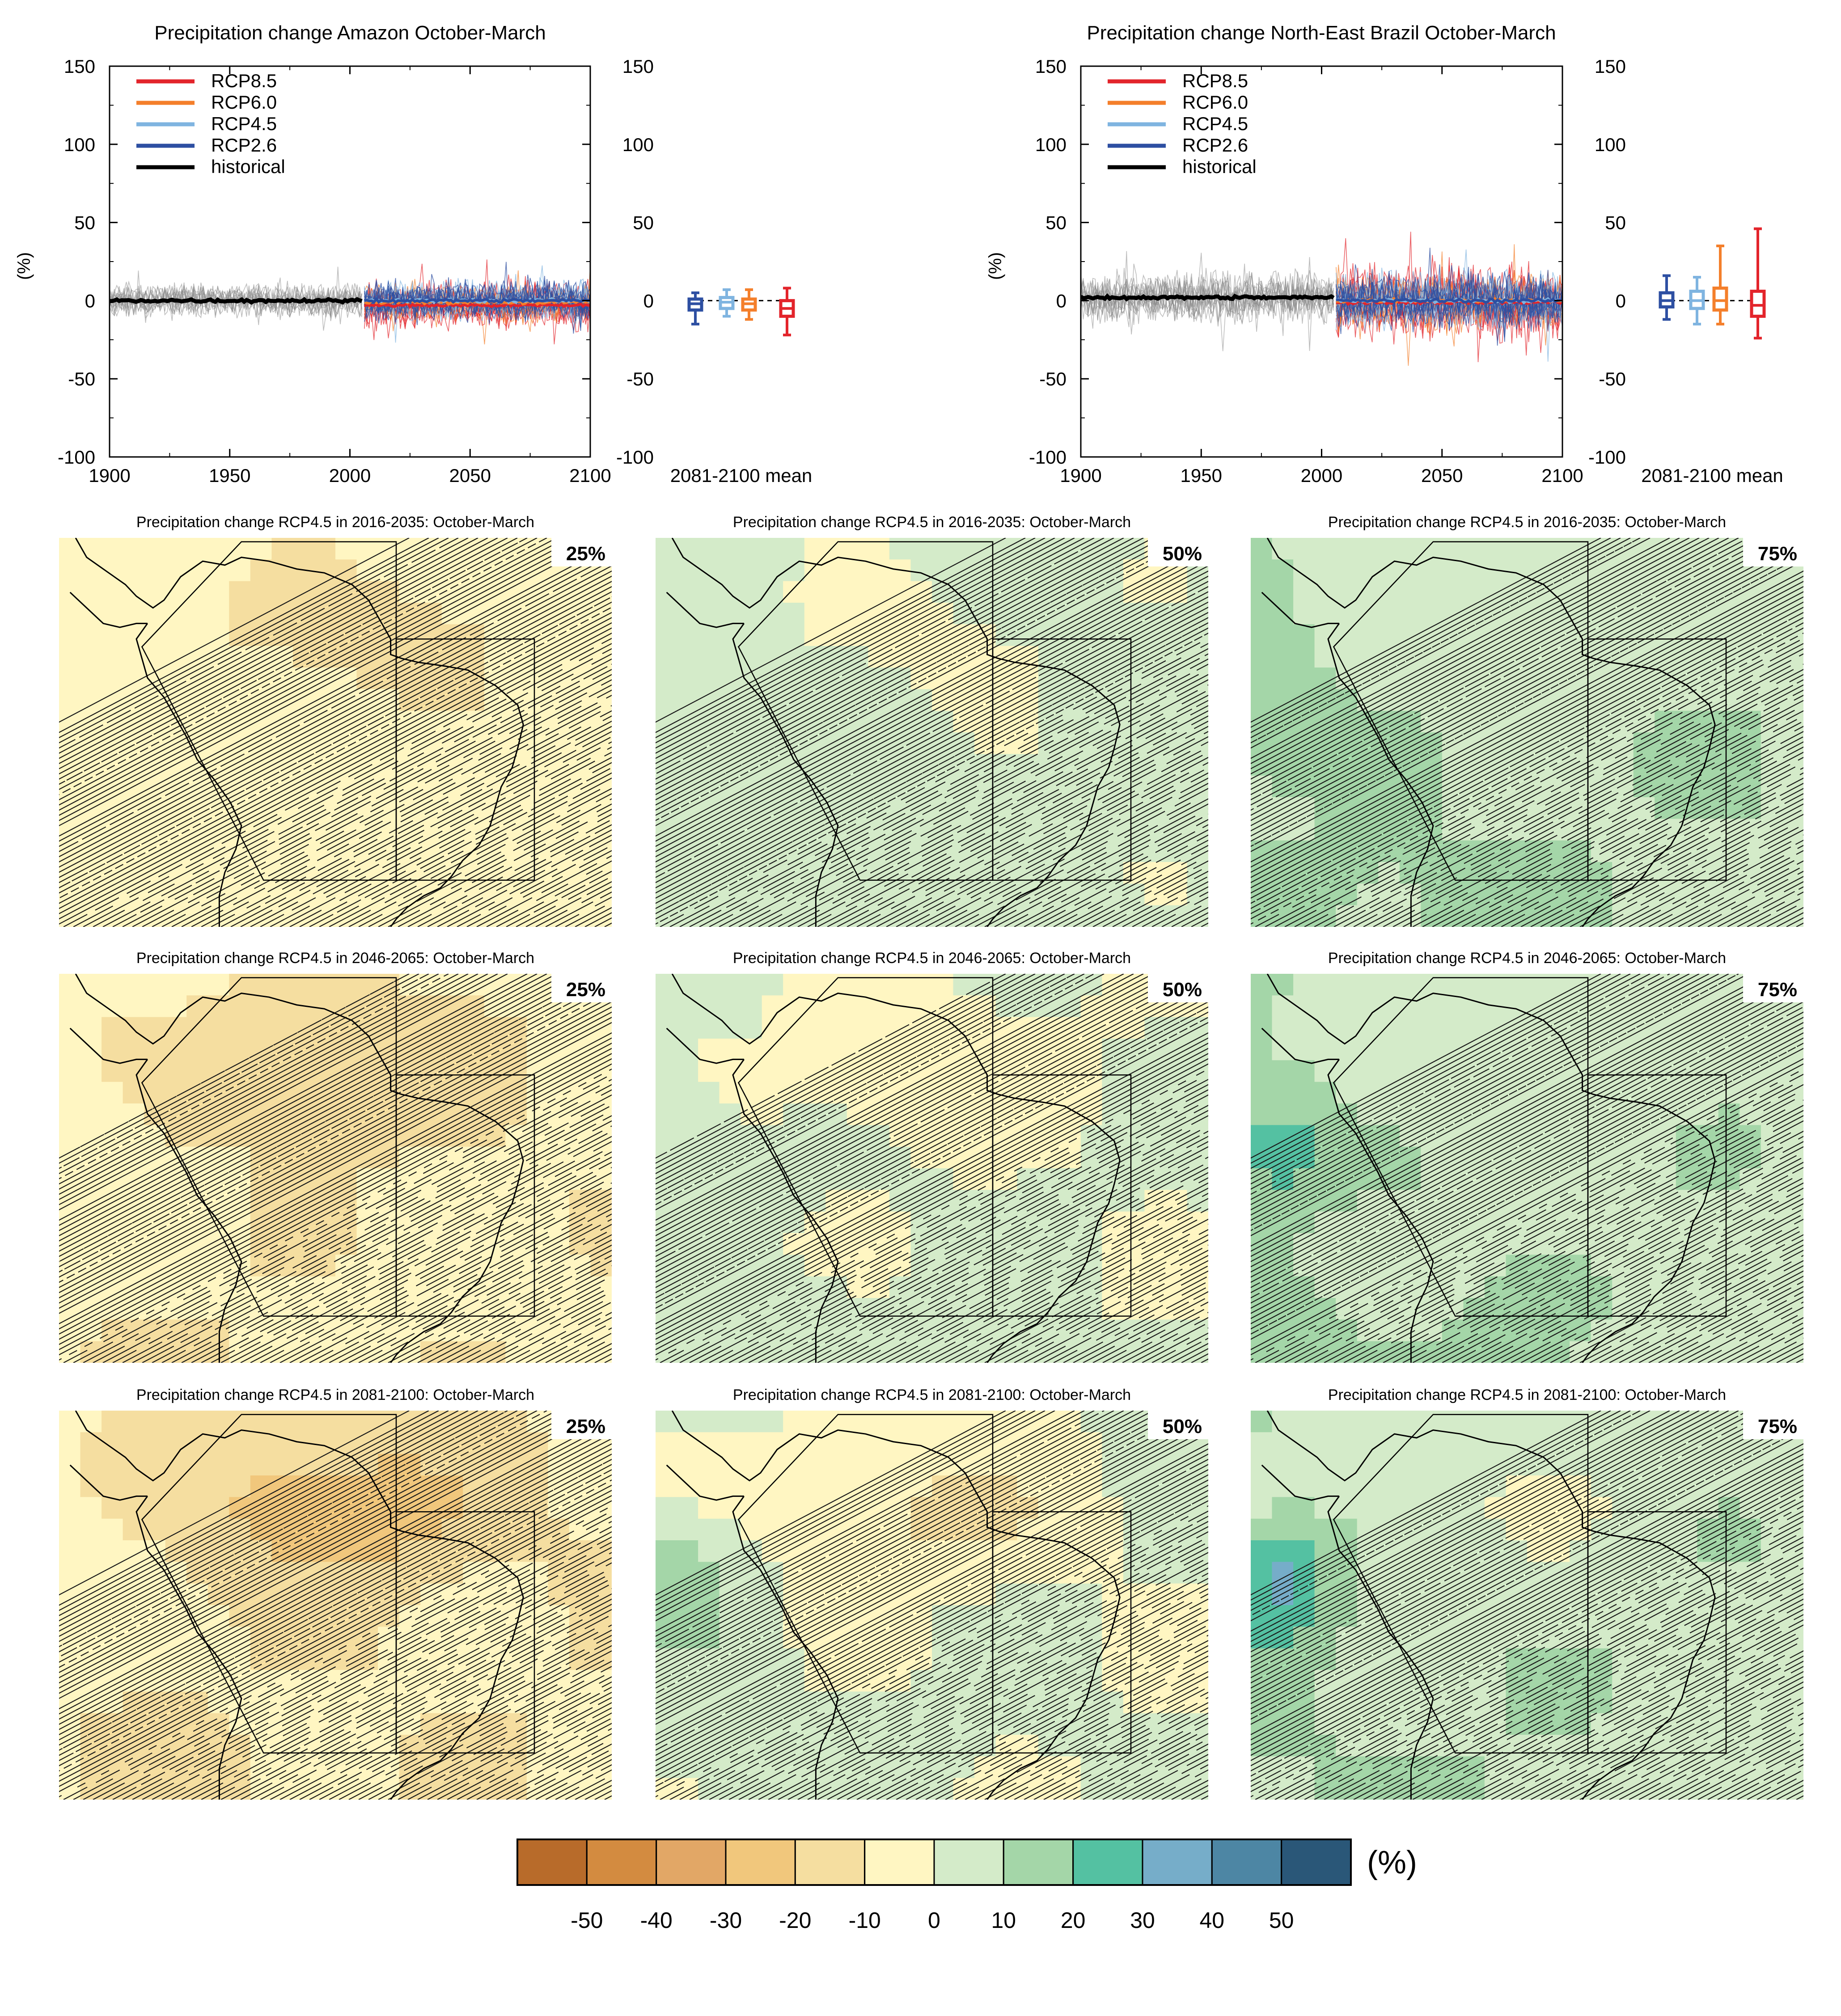 Image resolution: width=1841 pixels, height=2016 pixels. I want to click on percentile-label: 50%, so click(1182, 990).